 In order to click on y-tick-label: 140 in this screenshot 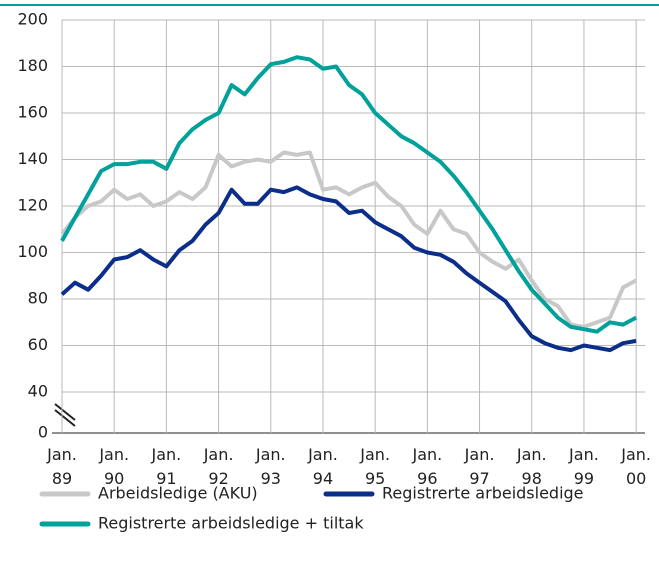, I will do `click(32, 158)`.